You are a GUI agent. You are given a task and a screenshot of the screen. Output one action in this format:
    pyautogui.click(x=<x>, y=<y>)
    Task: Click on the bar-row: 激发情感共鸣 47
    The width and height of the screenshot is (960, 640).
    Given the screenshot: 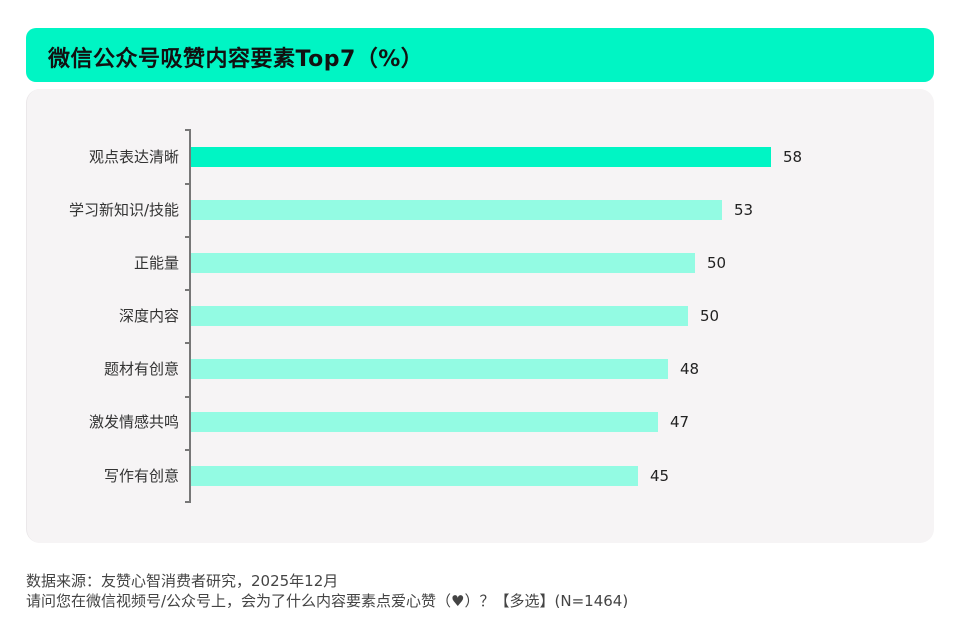 What is the action you would take?
    pyautogui.click(x=480, y=422)
    